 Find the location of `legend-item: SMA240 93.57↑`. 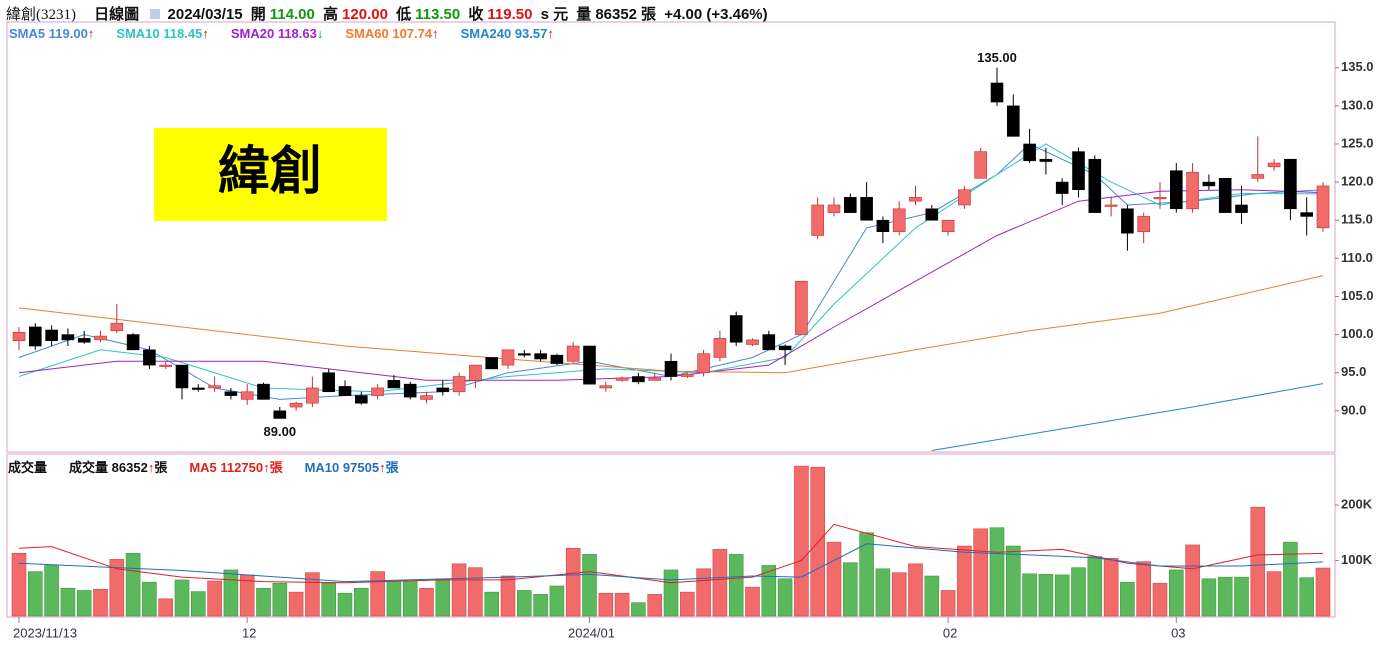

legend-item: SMA240 93.57↑ is located at coordinates (507, 33).